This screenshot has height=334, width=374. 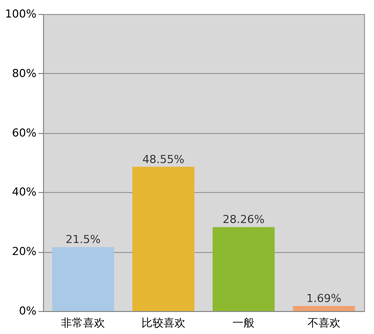 I want to click on data-label: 28.26%, so click(x=243, y=219).